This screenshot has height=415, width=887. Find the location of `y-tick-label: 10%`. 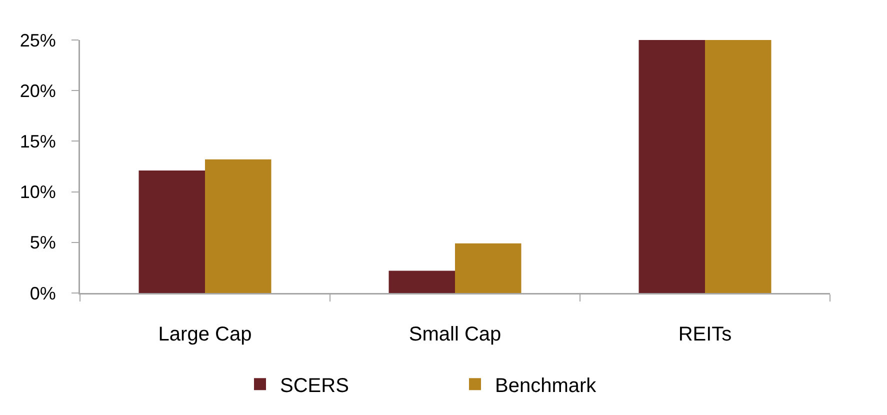

y-tick-label: 10% is located at coordinates (38, 192).